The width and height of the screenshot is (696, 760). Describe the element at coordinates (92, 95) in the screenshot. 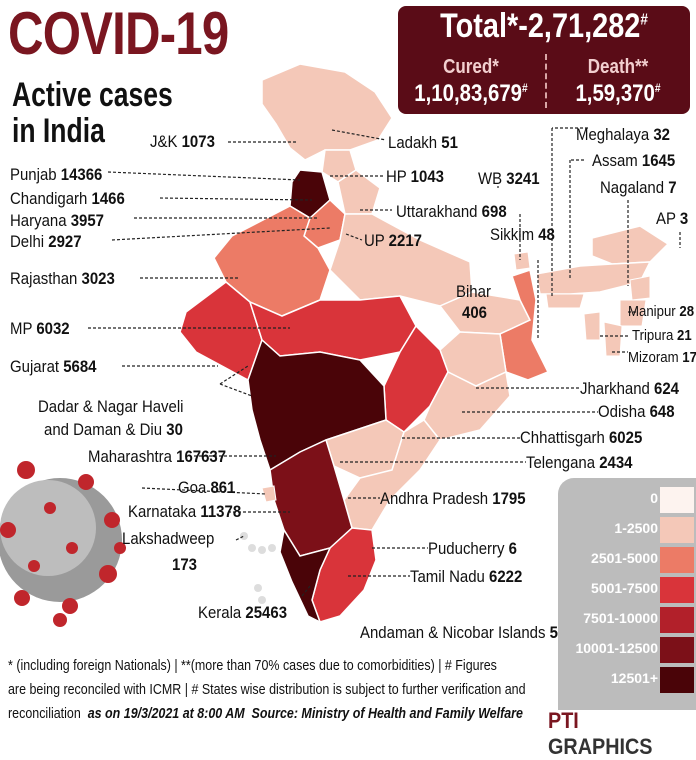

I see `subtitle-line1: Active cases` at that location.